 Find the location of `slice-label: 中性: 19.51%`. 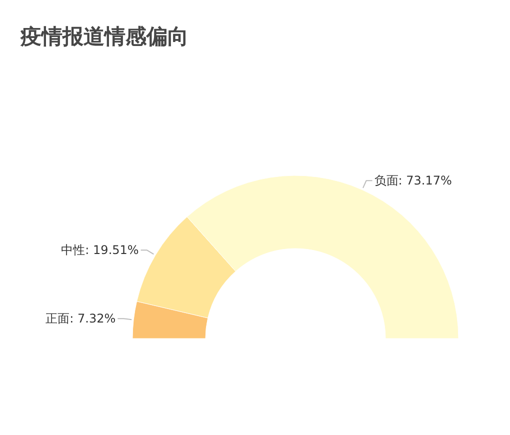

slice-label: 中性: 19.51% is located at coordinates (100, 250).